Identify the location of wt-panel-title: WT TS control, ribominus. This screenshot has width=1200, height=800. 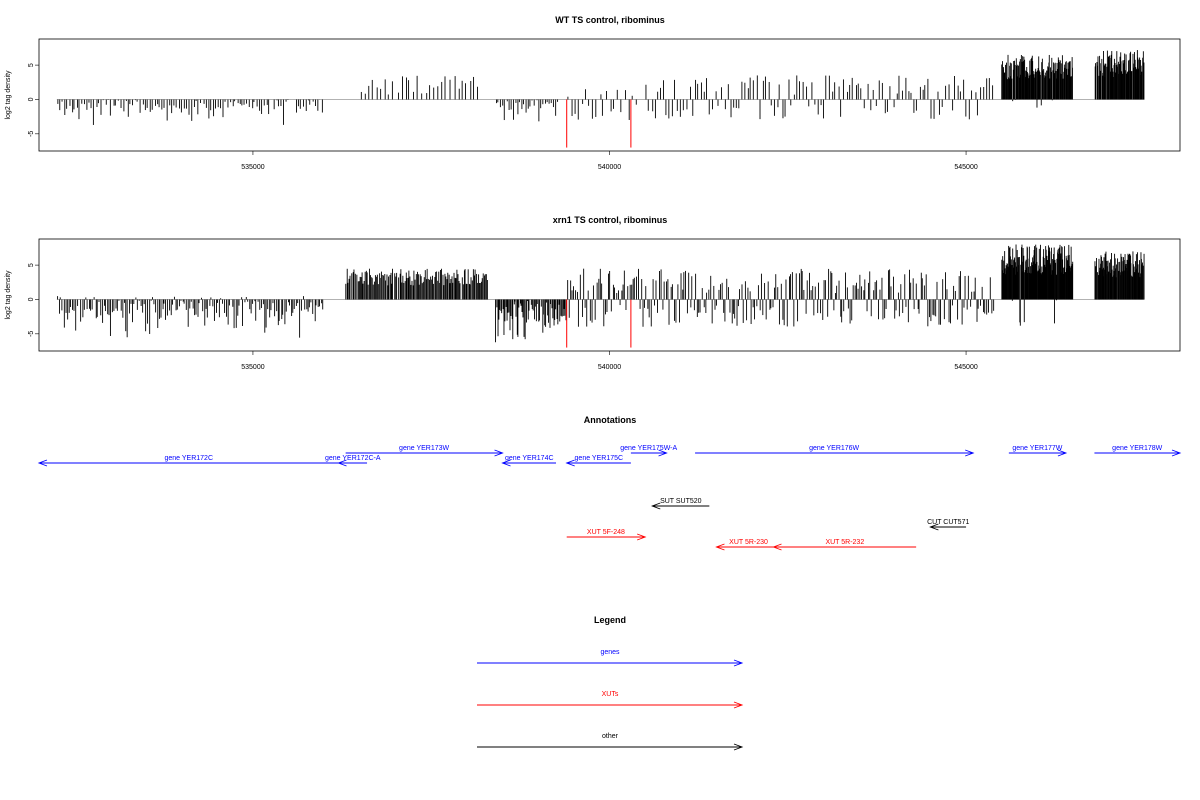
(610, 20).